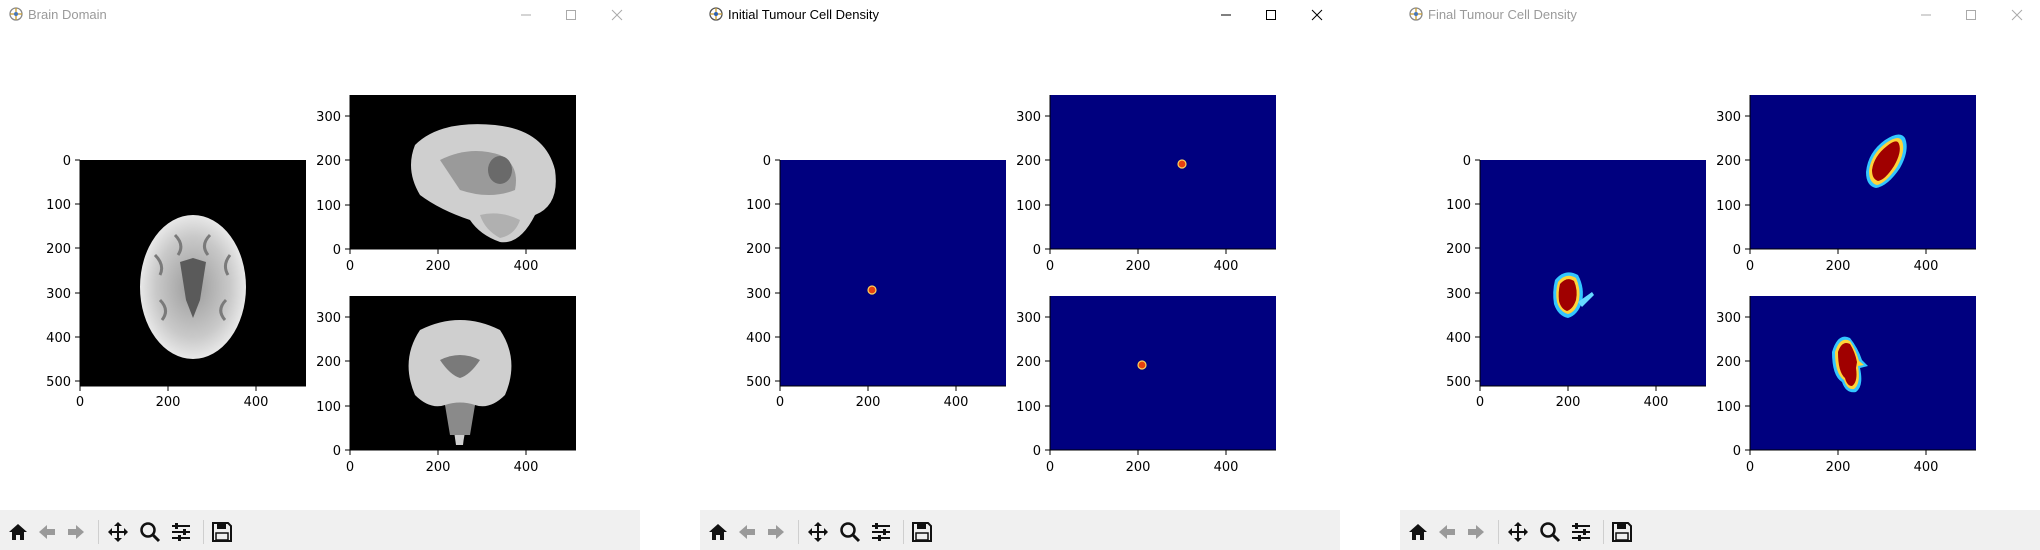  Describe the element at coordinates (67, 14) in the screenshot. I see `window-title: Brain Domain` at that location.